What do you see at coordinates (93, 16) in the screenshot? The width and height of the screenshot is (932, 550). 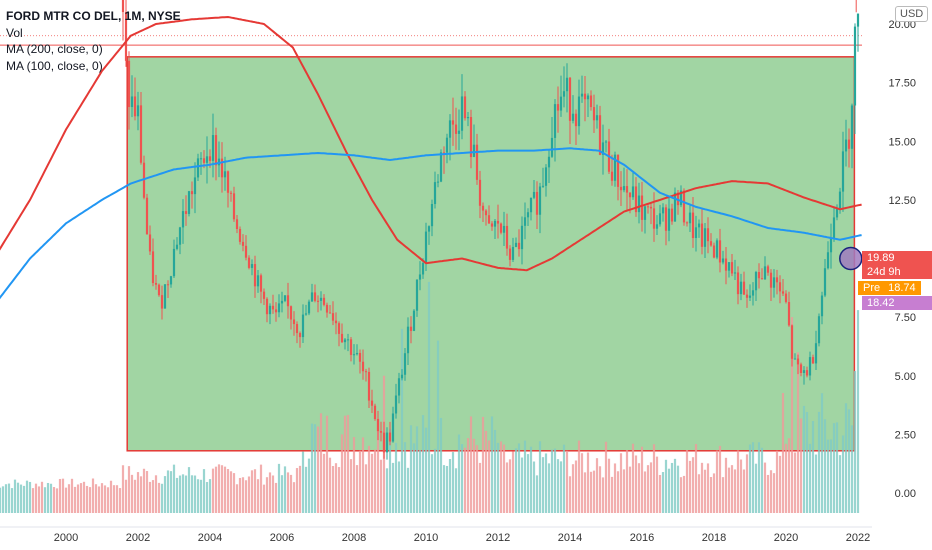 I see `symbol-title: FORD MTR CO DEL, 1M, NYSE` at bounding box center [93, 16].